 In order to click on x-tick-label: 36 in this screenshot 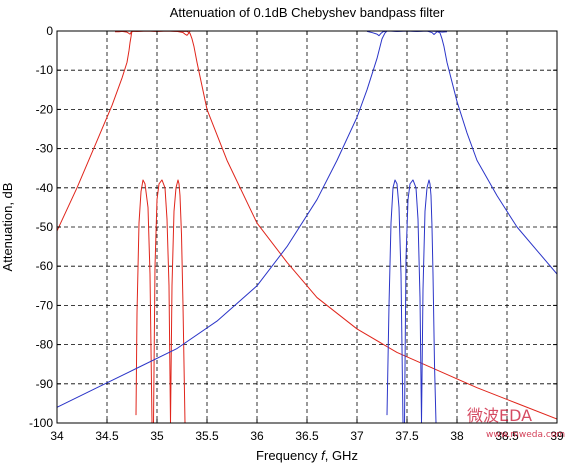, I will do `click(257, 436)`.